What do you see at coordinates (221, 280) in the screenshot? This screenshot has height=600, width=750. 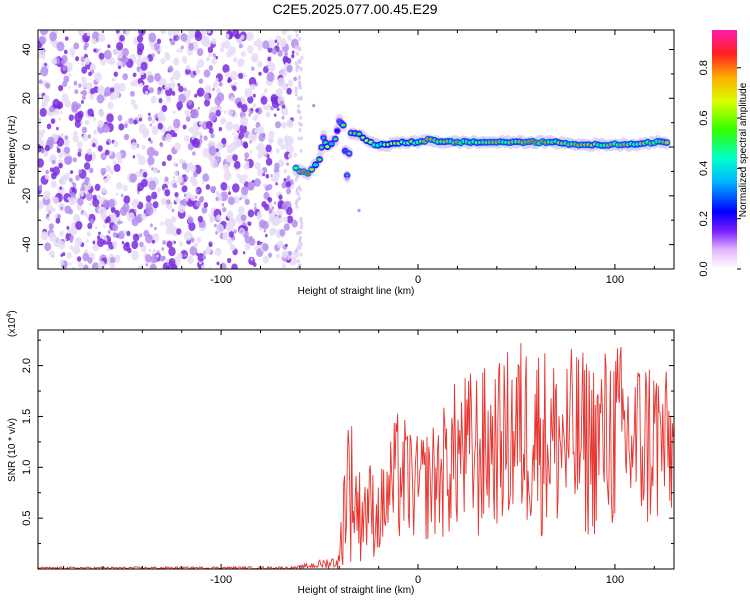 I see `spectrogram-x-tick-label: -100` at bounding box center [221, 280].